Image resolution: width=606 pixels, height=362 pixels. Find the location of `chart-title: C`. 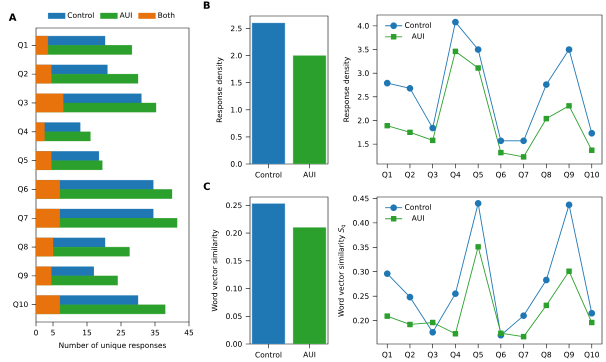

chart-title: C is located at coordinates (207, 186).